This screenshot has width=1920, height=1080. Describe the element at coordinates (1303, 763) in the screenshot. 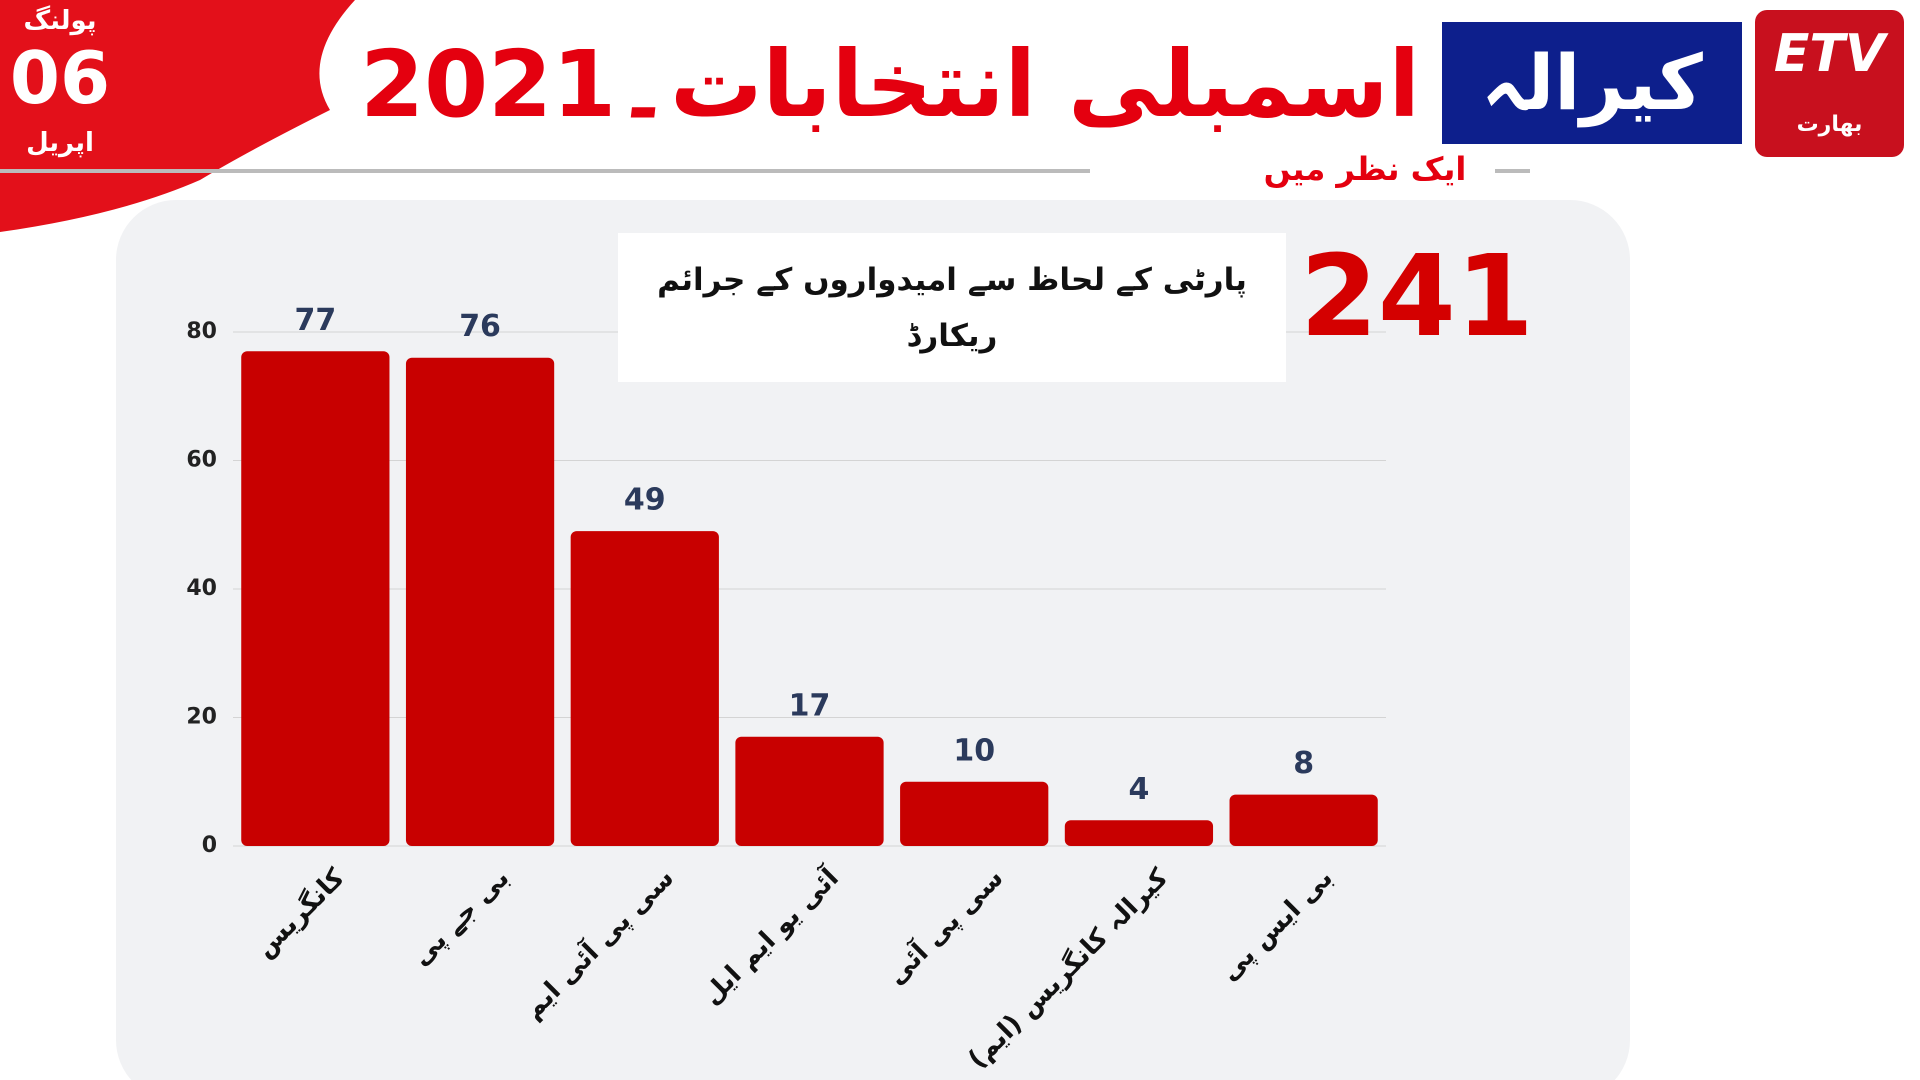

I see `value-label: 8` at that location.